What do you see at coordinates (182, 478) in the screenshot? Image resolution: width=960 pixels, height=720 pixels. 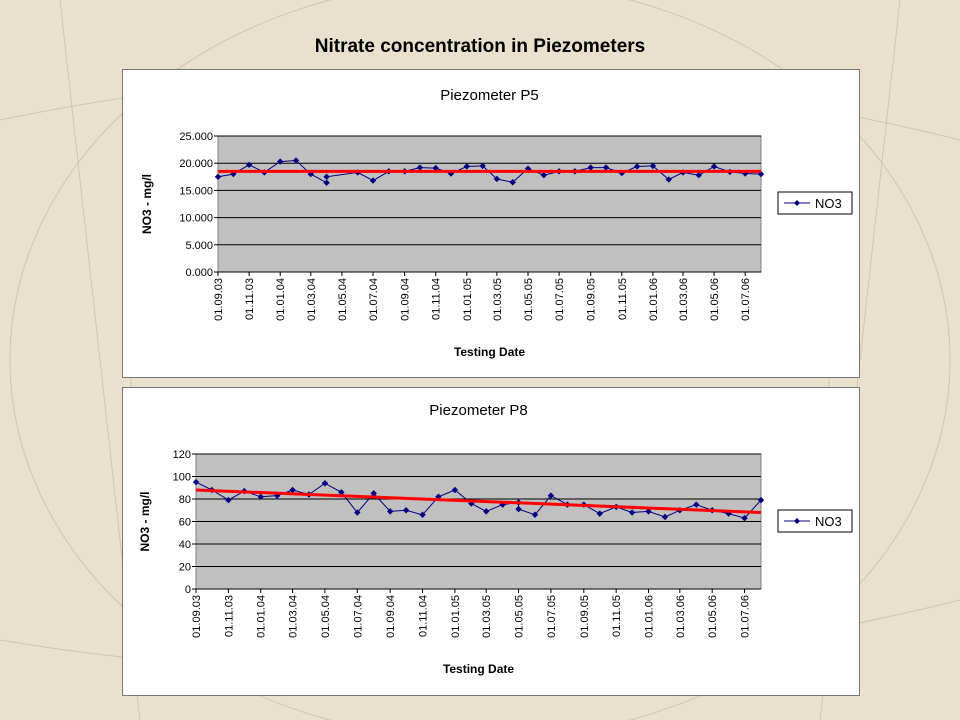 I see `y-tick-label: 100` at bounding box center [182, 478].